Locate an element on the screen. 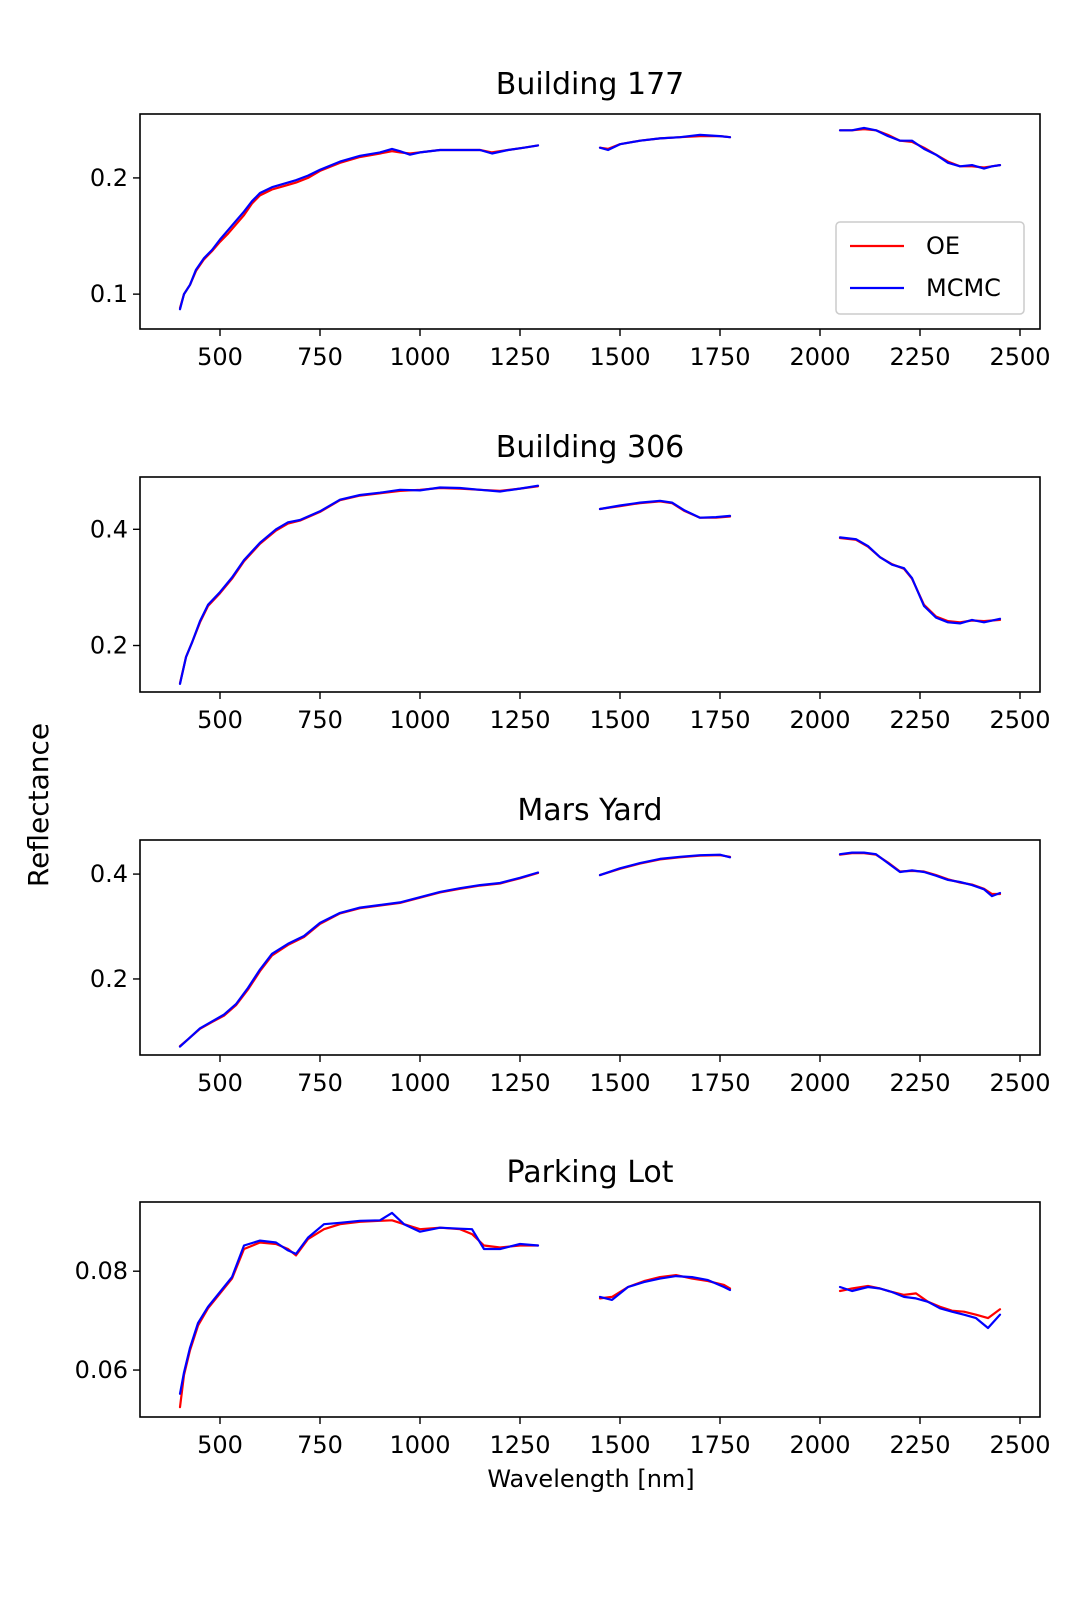  y-tick-label: 0.08 is located at coordinates (101, 1271).